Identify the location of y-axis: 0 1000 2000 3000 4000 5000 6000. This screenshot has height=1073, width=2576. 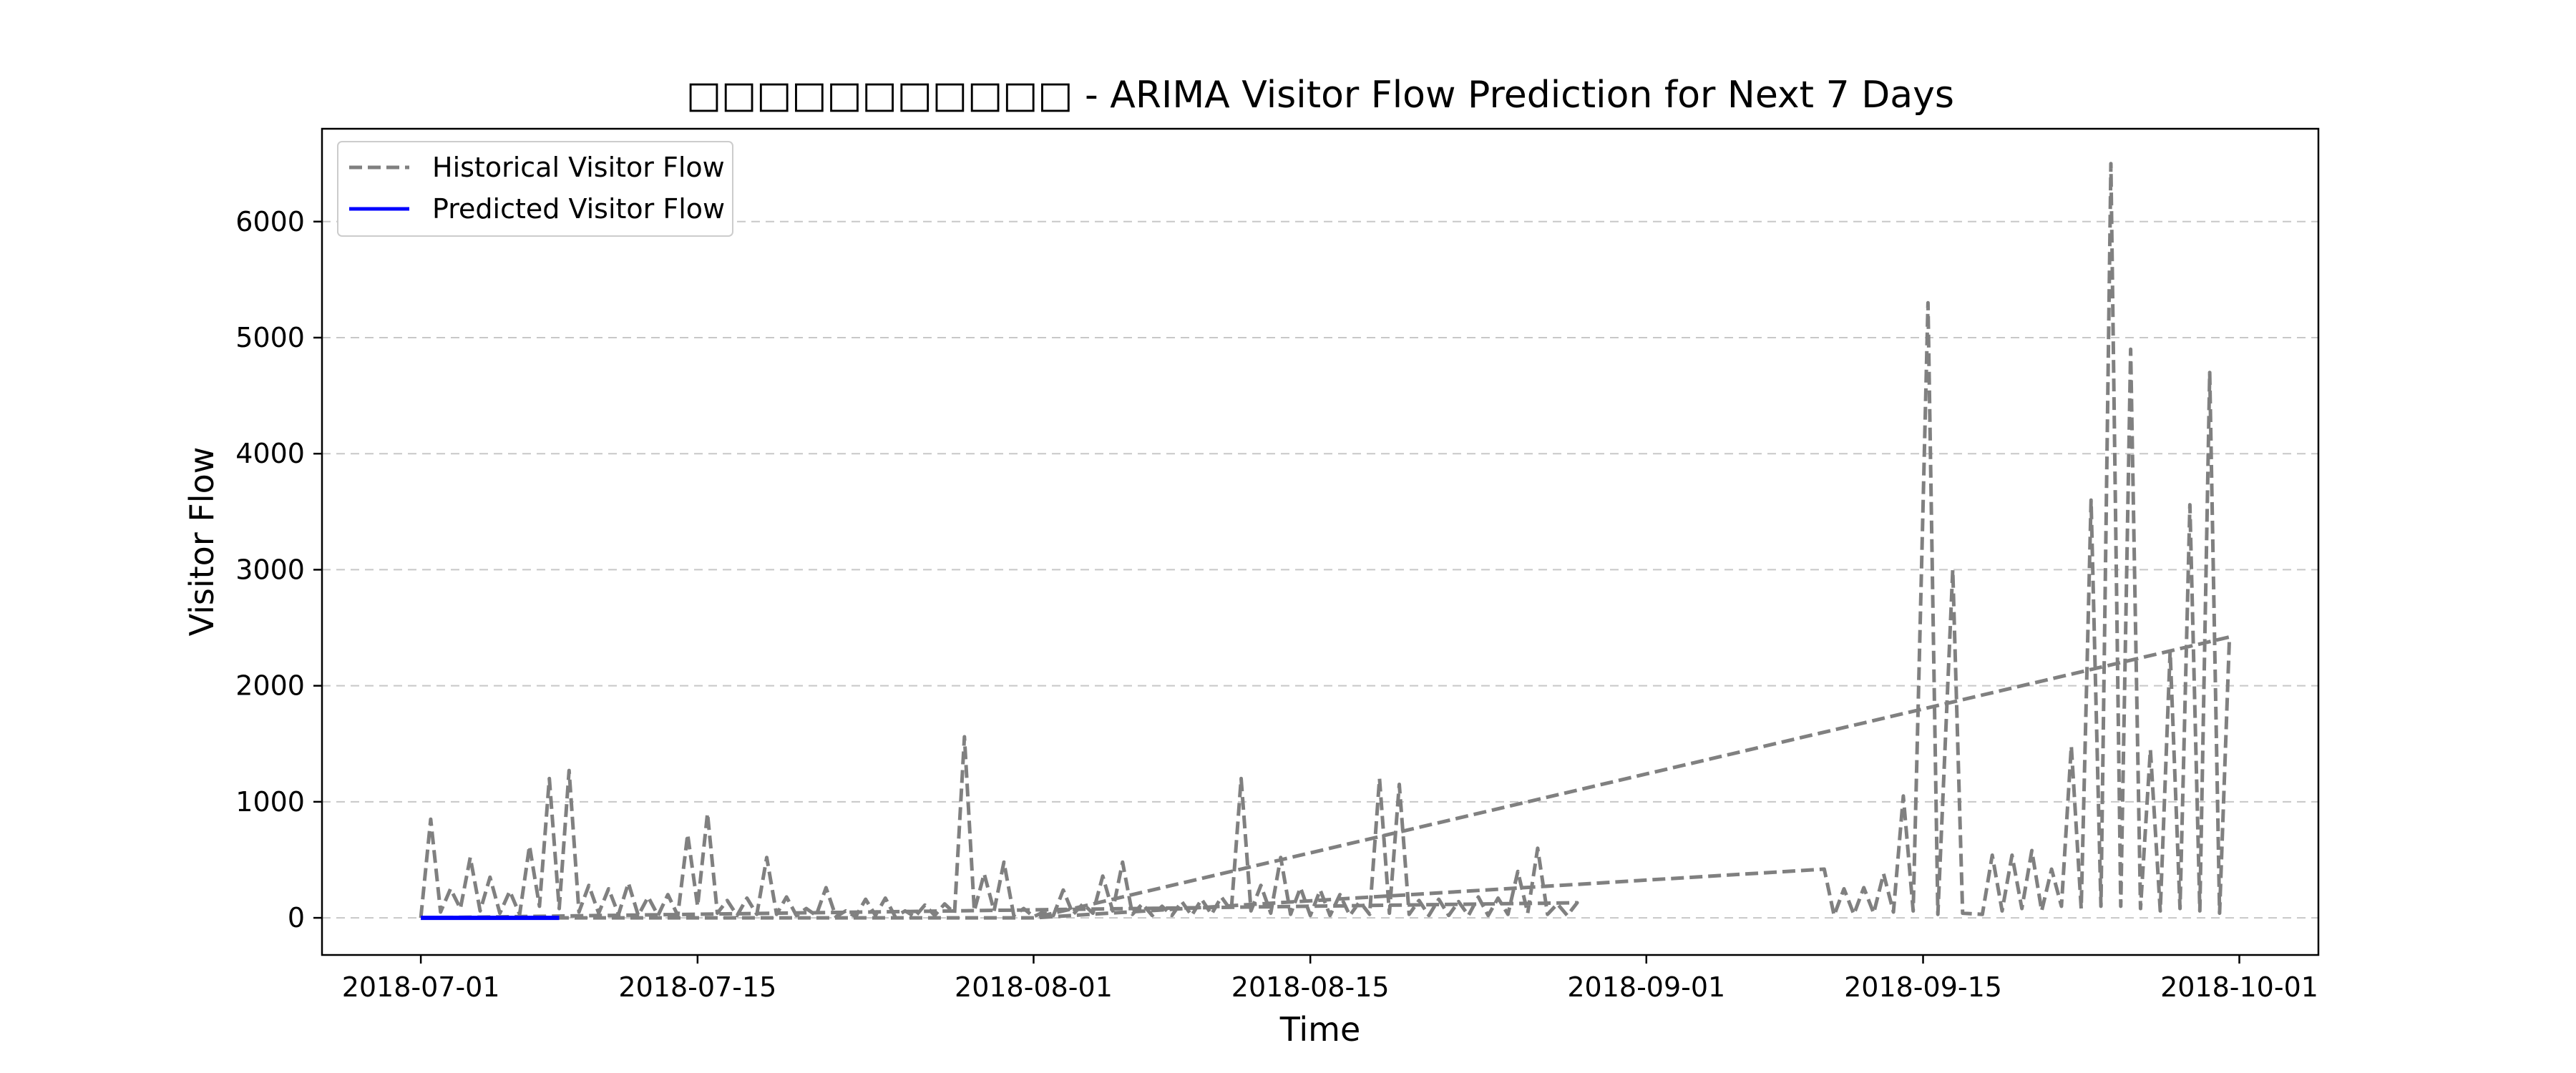
(278, 570).